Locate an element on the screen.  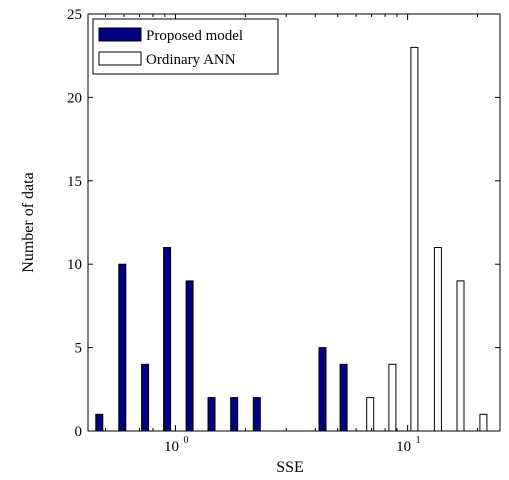
y-tick-label-5: 5 is located at coordinates (79, 349).